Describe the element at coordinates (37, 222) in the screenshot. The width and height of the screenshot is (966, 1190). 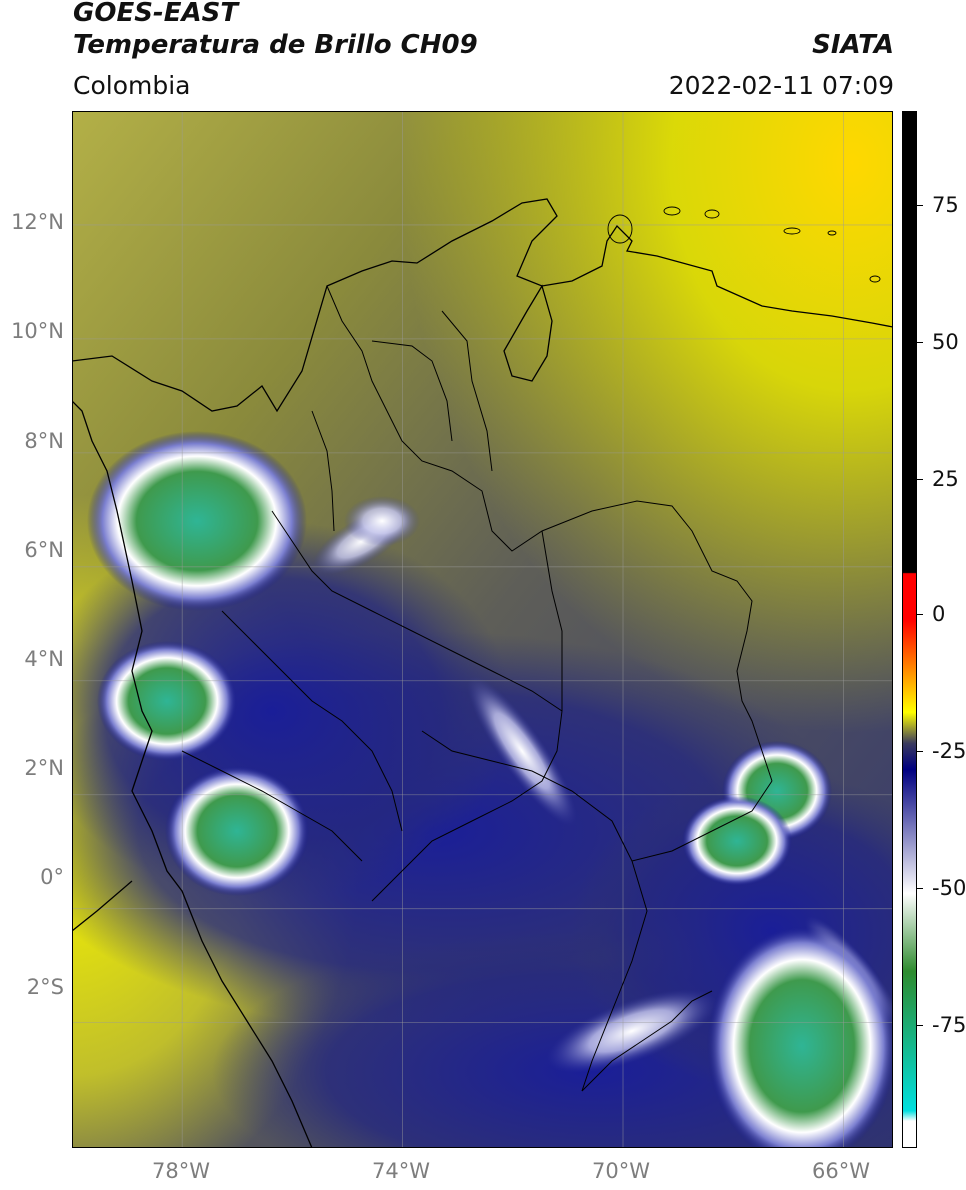
I see `lat-label-12n: 12°N` at that location.